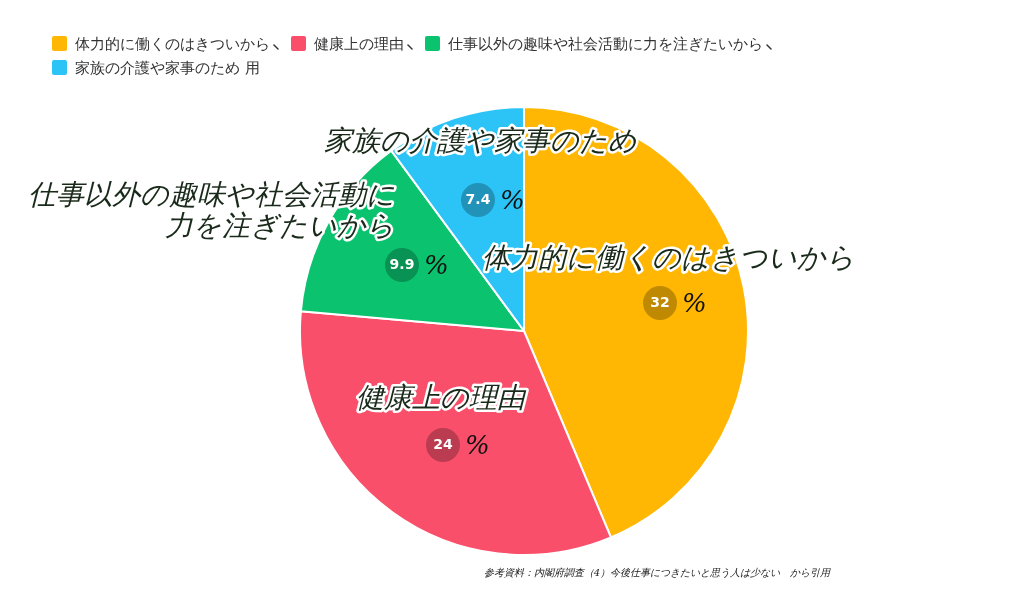 This screenshot has height=591, width=1024. I want to click on data-label: 32 %, so click(678, 302).